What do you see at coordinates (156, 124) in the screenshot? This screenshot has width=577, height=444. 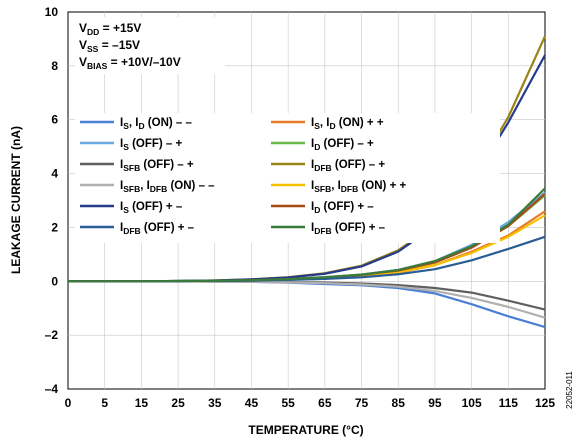 I see `legend-label: IS​, ID​ (ON) – –` at bounding box center [156, 124].